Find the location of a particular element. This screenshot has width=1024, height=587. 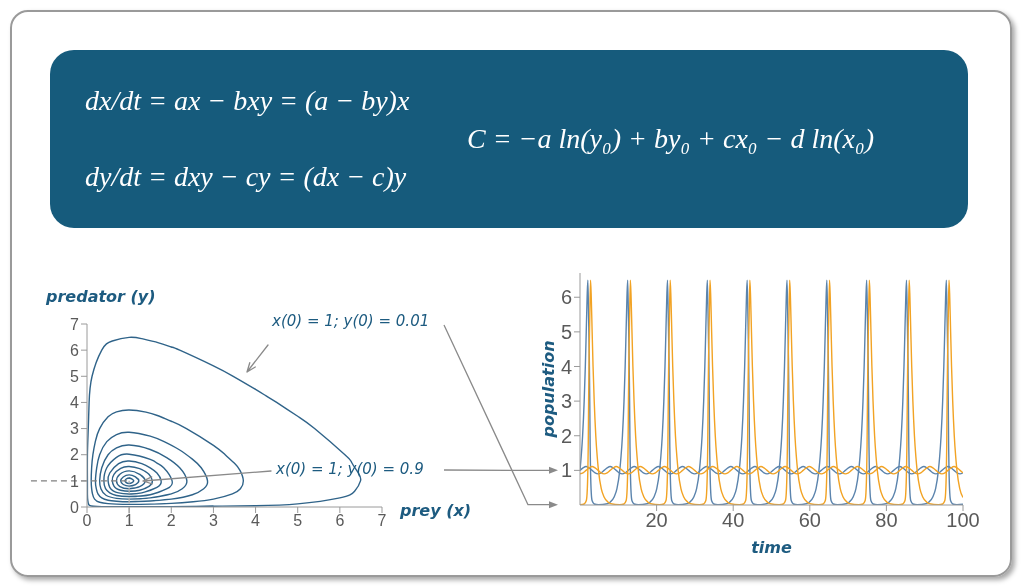

text: dx/dt = ax − bxy = (a − by)x is located at coordinates (247, 101).